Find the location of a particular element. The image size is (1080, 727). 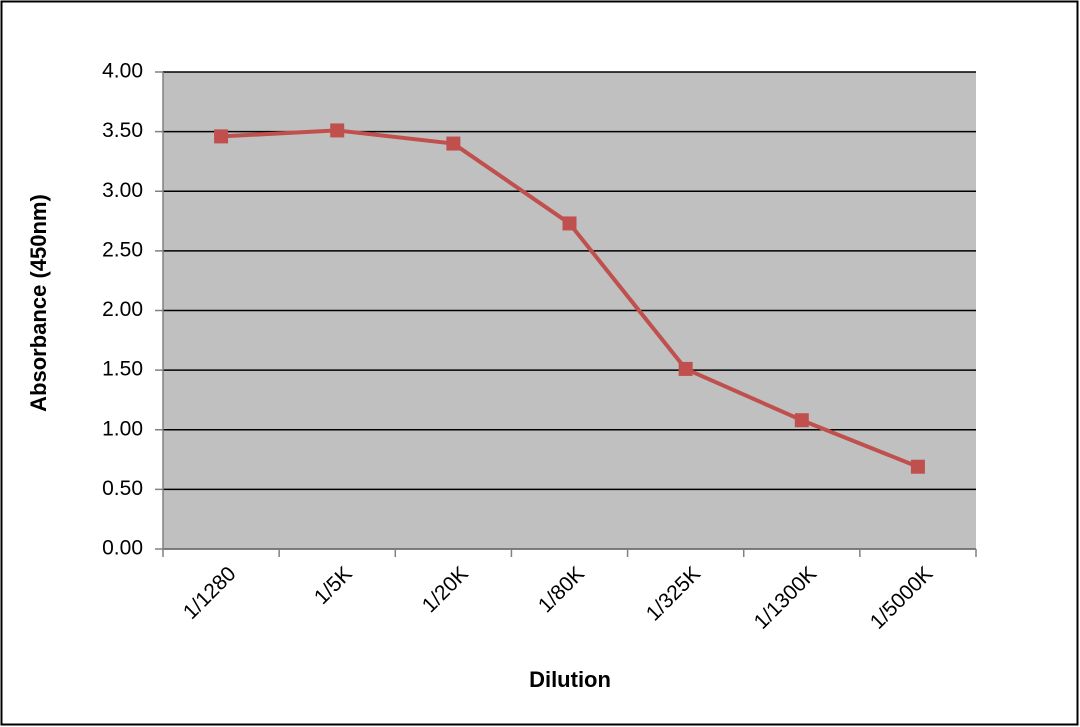

x-axis-label: Dilution is located at coordinates (570, 679).